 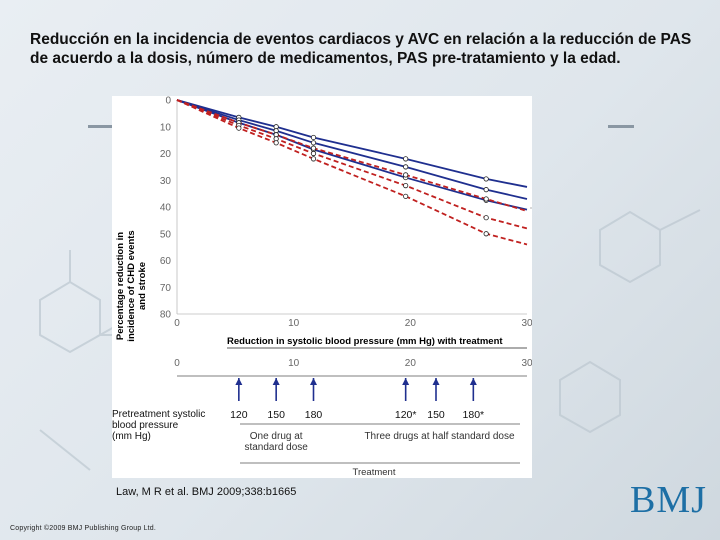 What do you see at coordinates (352, 143) in the screenshot?
I see `series-line` at bounding box center [352, 143].